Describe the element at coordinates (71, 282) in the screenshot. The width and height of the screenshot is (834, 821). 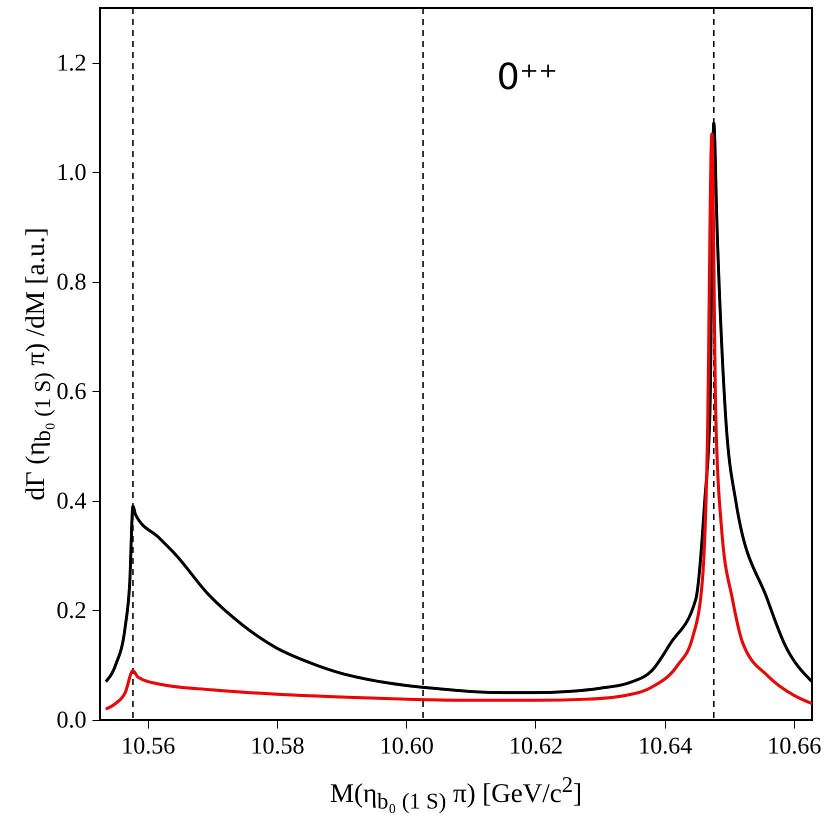
I see `y-tick-label: 0.8` at that location.